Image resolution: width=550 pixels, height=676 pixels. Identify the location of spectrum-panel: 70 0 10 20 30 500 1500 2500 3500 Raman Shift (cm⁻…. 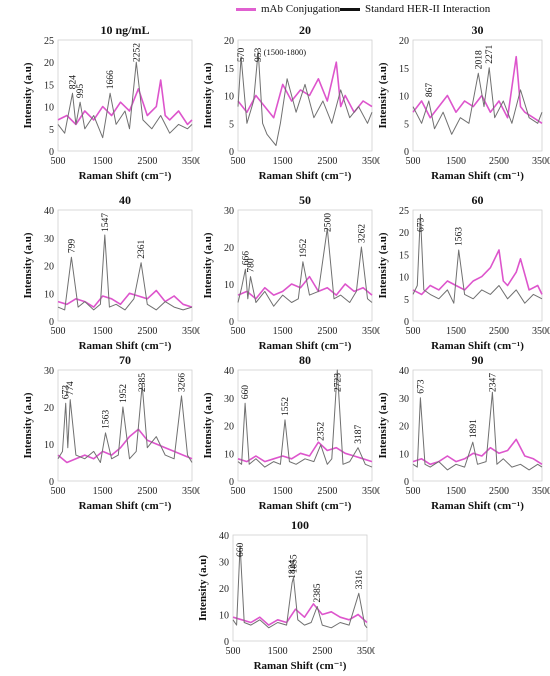
(111, 432).